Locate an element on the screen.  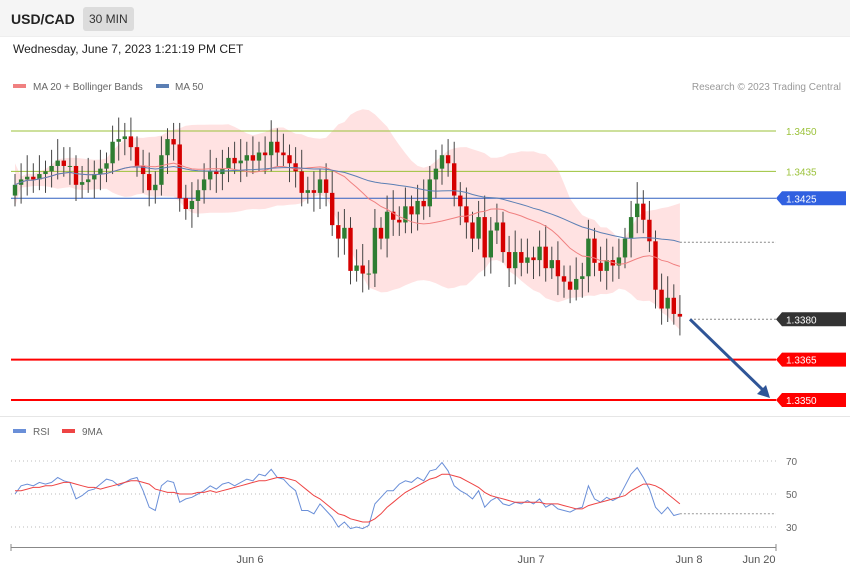
chart-datetime: Wednesday, June 7, 2023 1:21:19 PM CET is located at coordinates (128, 49).